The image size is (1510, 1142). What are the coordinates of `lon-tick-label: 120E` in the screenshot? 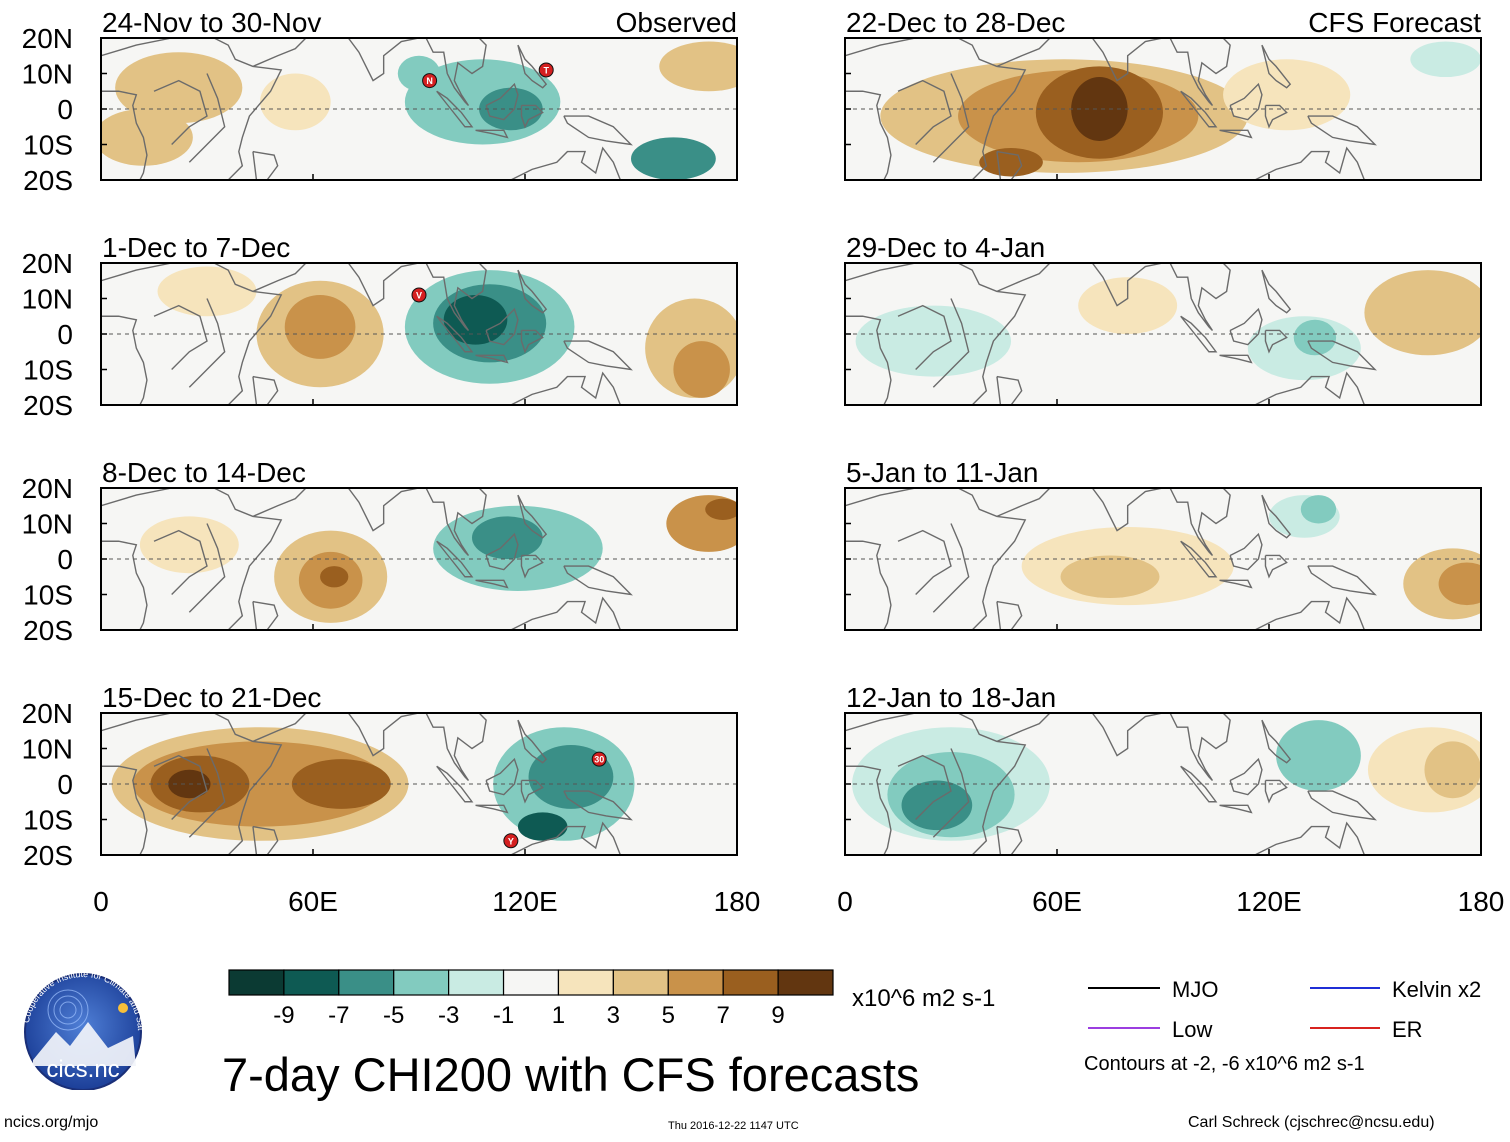 It's located at (524, 901).